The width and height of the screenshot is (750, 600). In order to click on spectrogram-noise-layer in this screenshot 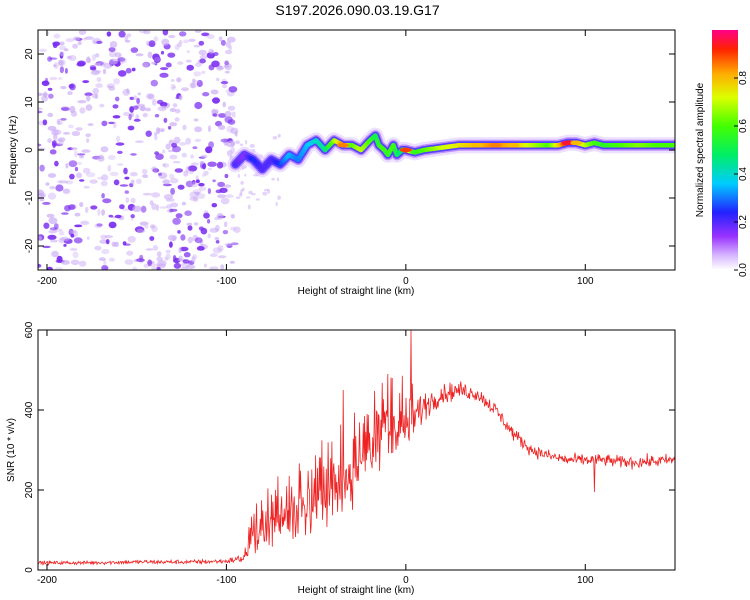, I will do `click(159, 150)`.